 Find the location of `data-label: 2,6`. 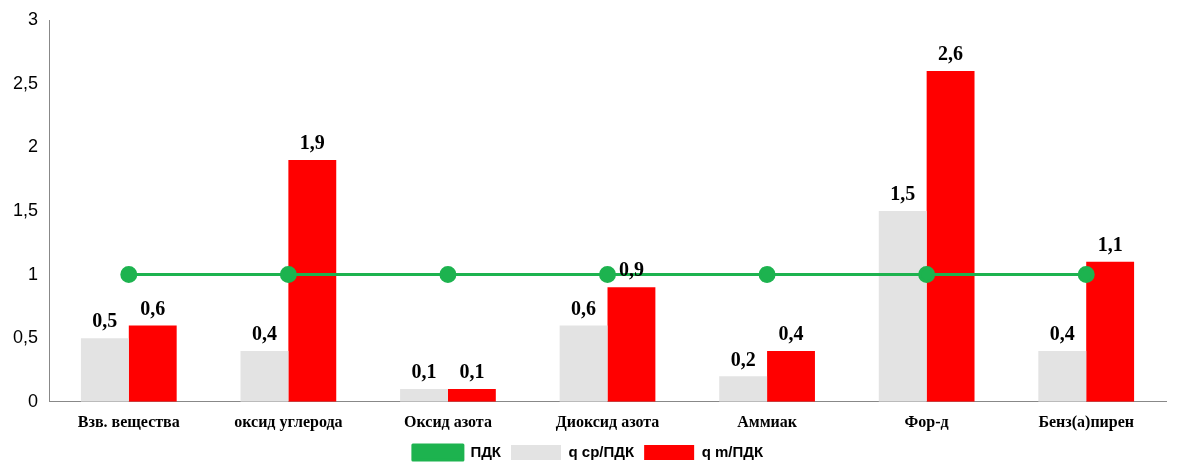

data-label: 2,6 is located at coordinates (951, 53).